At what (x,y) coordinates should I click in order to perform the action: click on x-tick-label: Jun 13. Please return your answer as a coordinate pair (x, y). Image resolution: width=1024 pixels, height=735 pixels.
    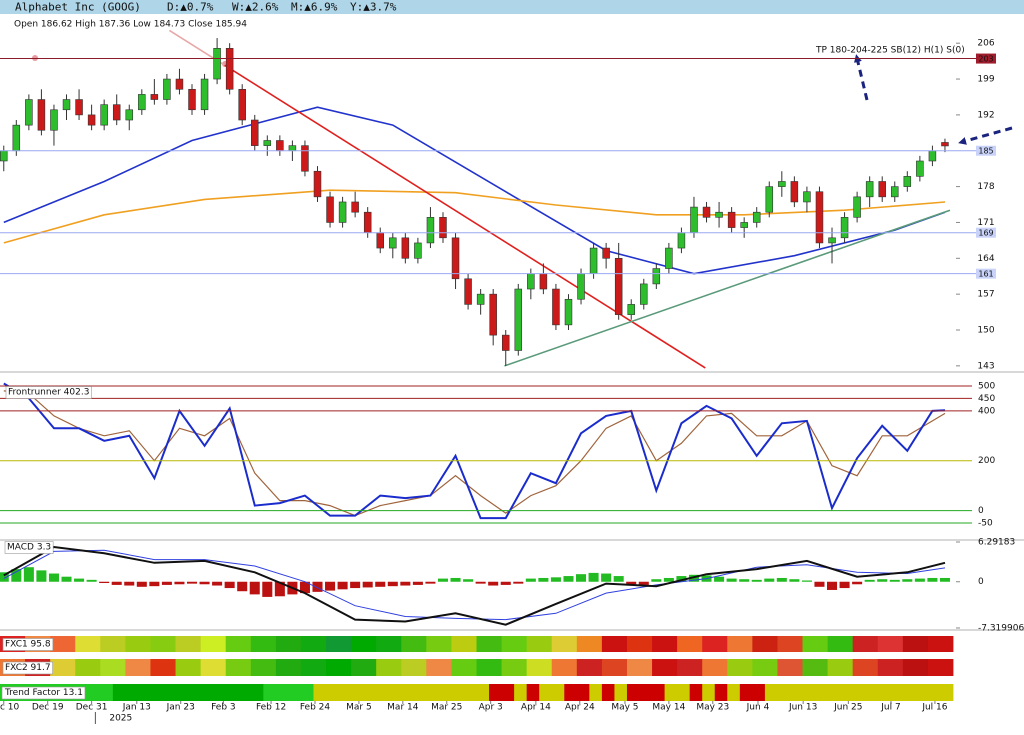
    Looking at the image, I should click on (802, 708).